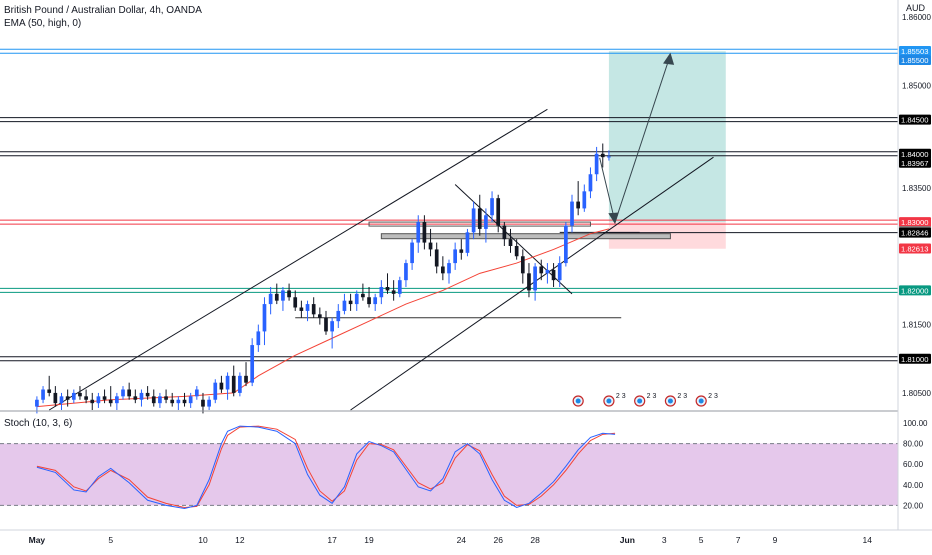 The image size is (932, 555). What do you see at coordinates (914, 249) in the screenshot?
I see `price-tag-label: 1.82613` at bounding box center [914, 249].